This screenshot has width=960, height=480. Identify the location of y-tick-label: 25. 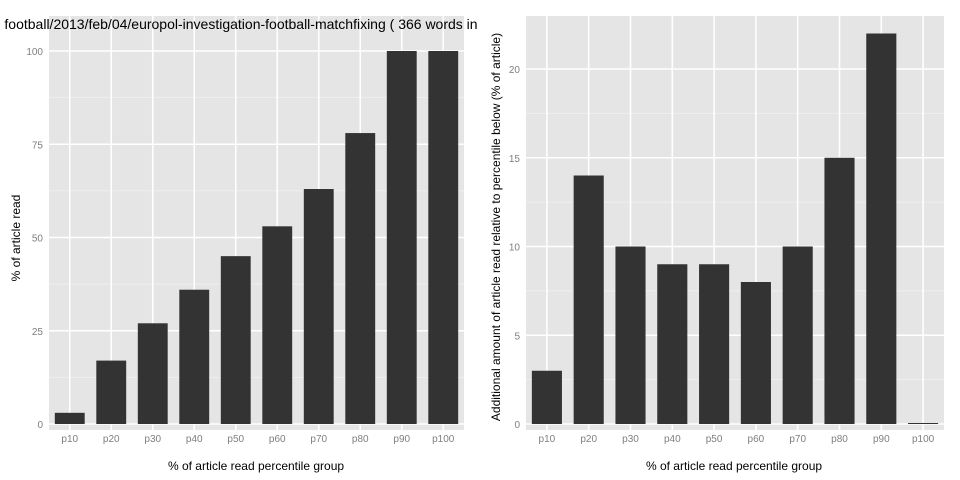
(38, 332).